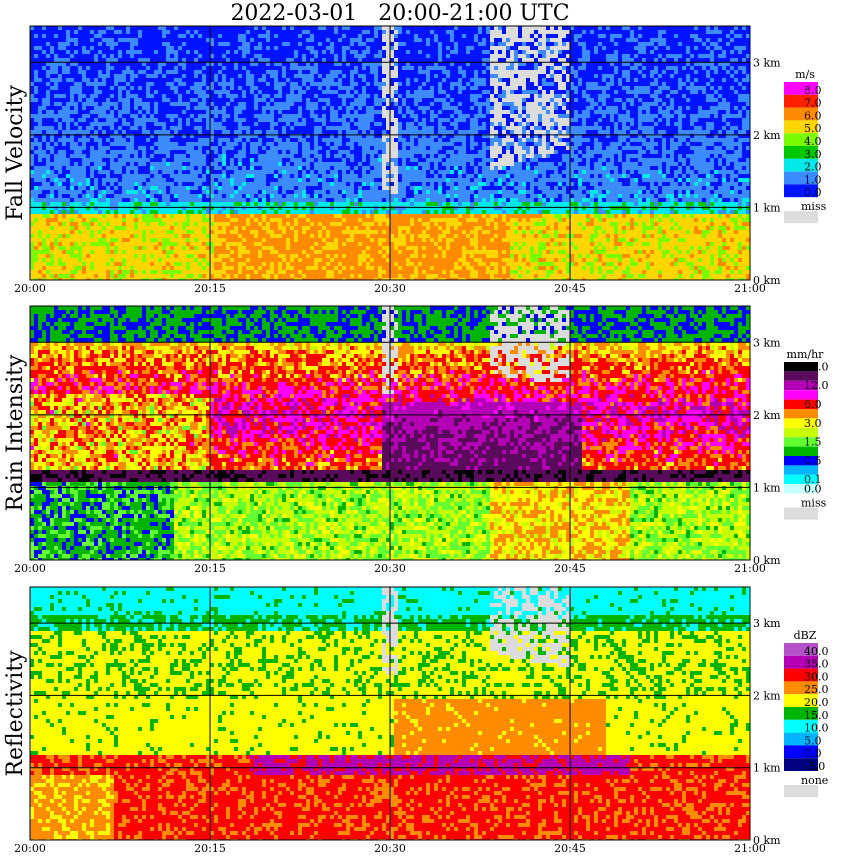 The width and height of the screenshot is (850, 868). What do you see at coordinates (816, 366) in the screenshot?
I see `legend-label: 48.0` at bounding box center [816, 366].